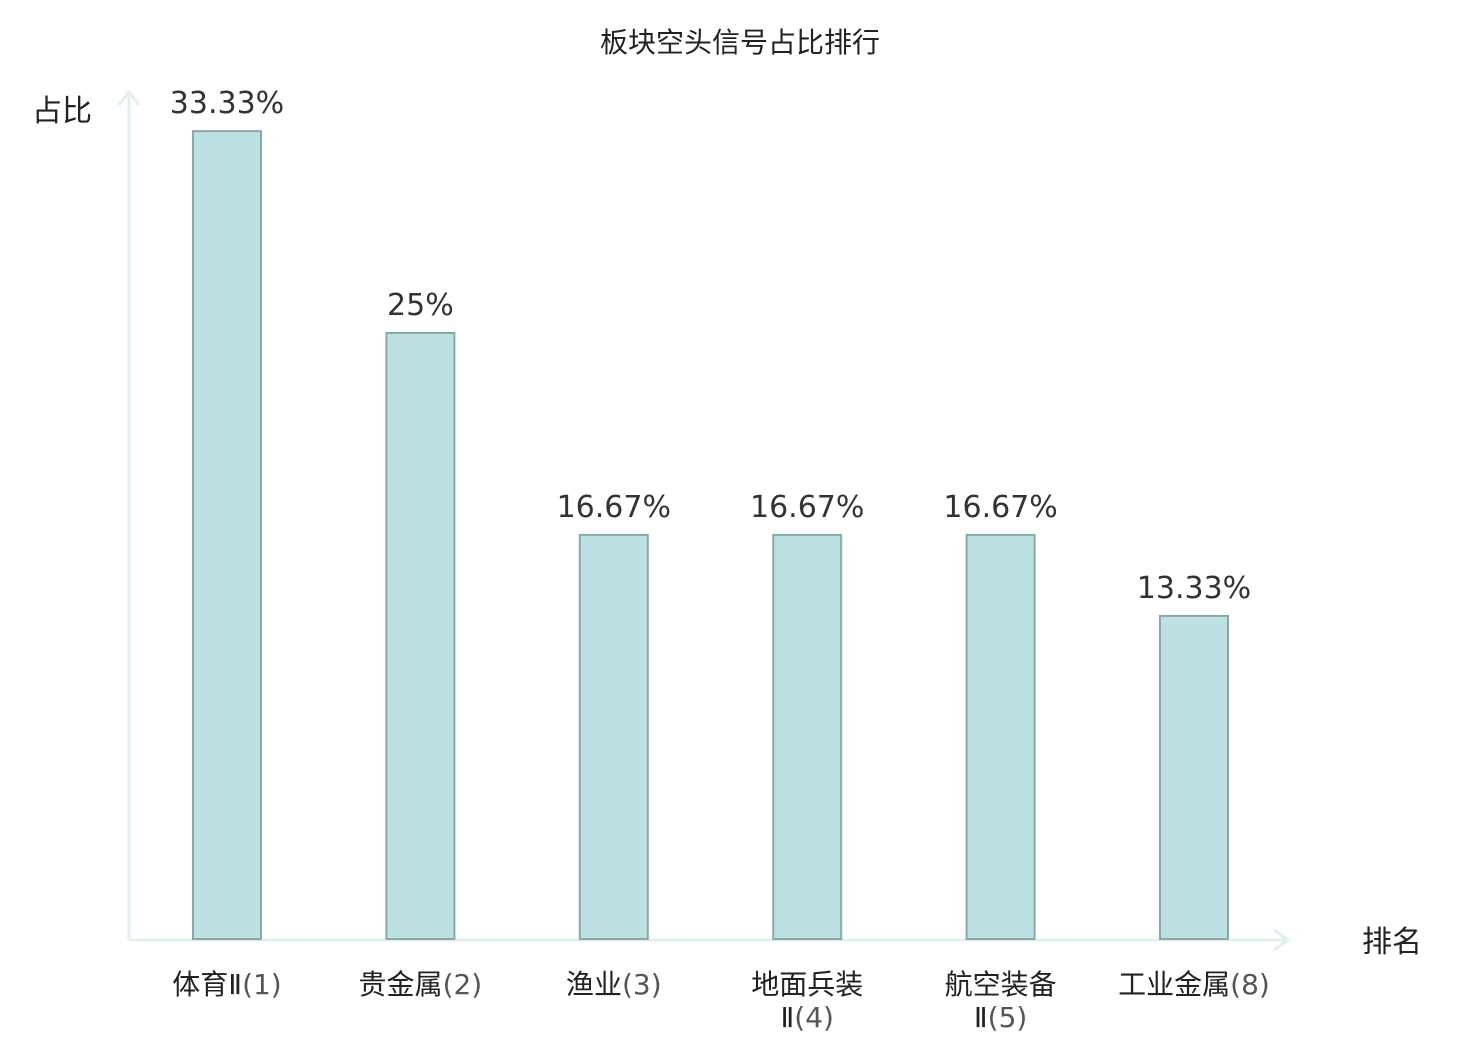 The height and width of the screenshot is (1040, 1480). I want to click on value-label-3: 16.67%, so click(614, 507).